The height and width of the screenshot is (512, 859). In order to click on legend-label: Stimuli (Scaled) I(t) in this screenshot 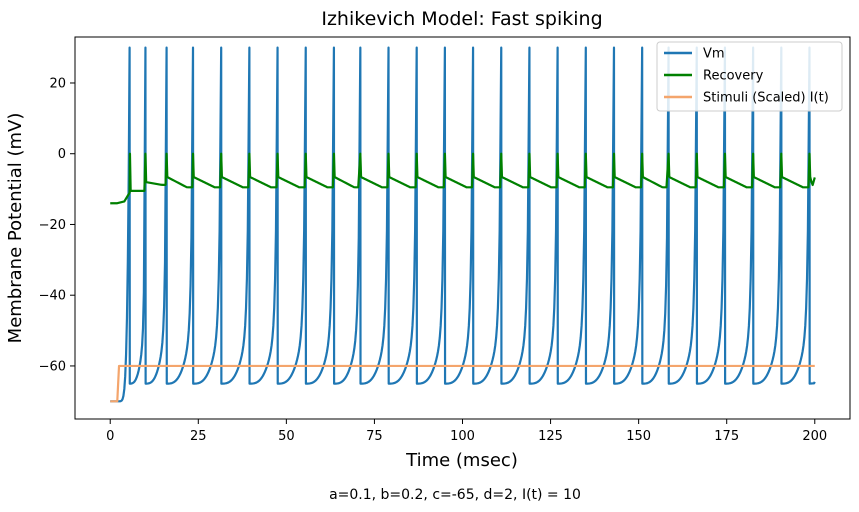, I will do `click(766, 98)`.